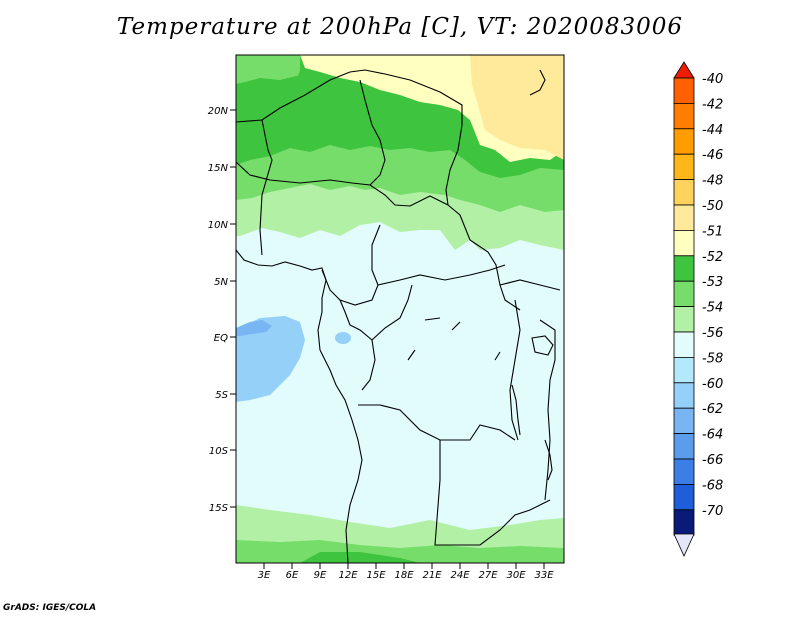 The image size is (800, 618). What do you see at coordinates (712, 104) in the screenshot?
I see `colorbar-label: -42` at bounding box center [712, 104].